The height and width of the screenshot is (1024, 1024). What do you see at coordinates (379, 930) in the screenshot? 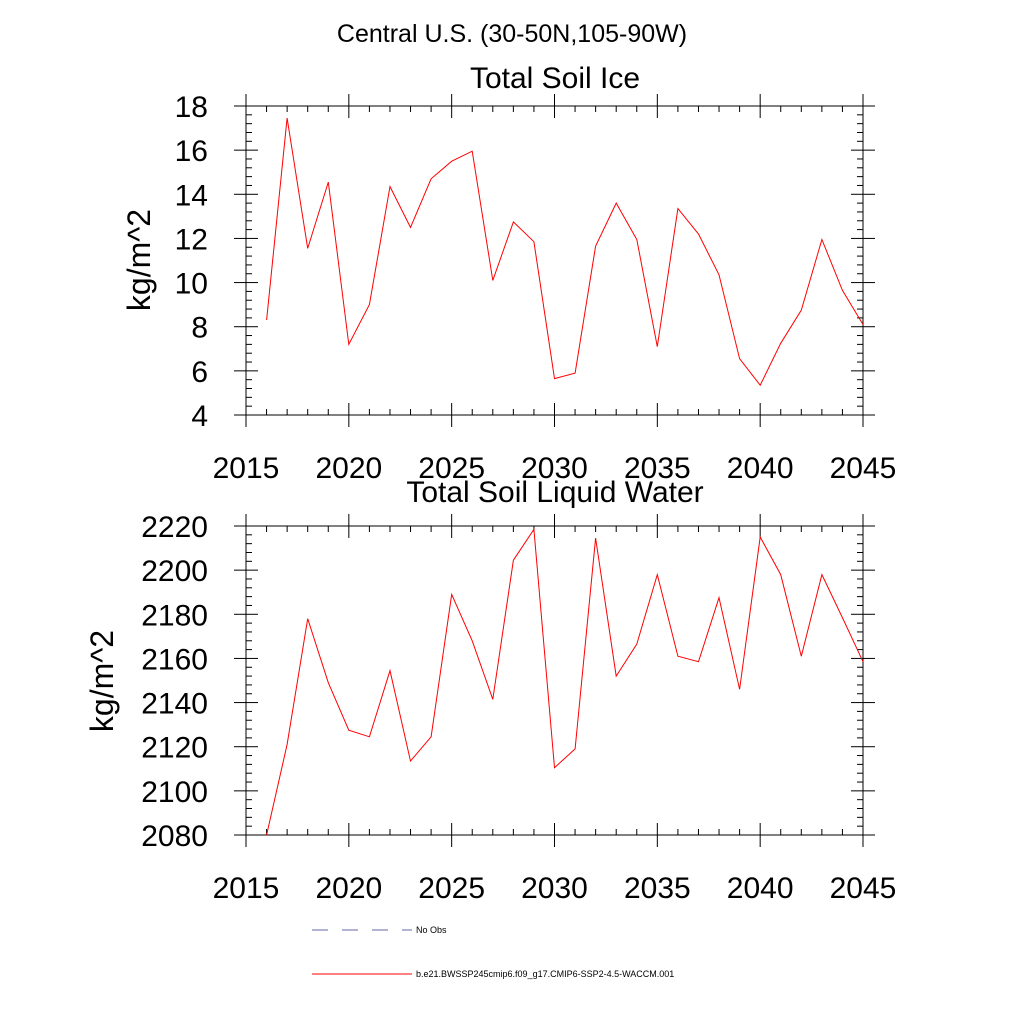
I see `legend-item-no-obs: No Obs` at bounding box center [379, 930].